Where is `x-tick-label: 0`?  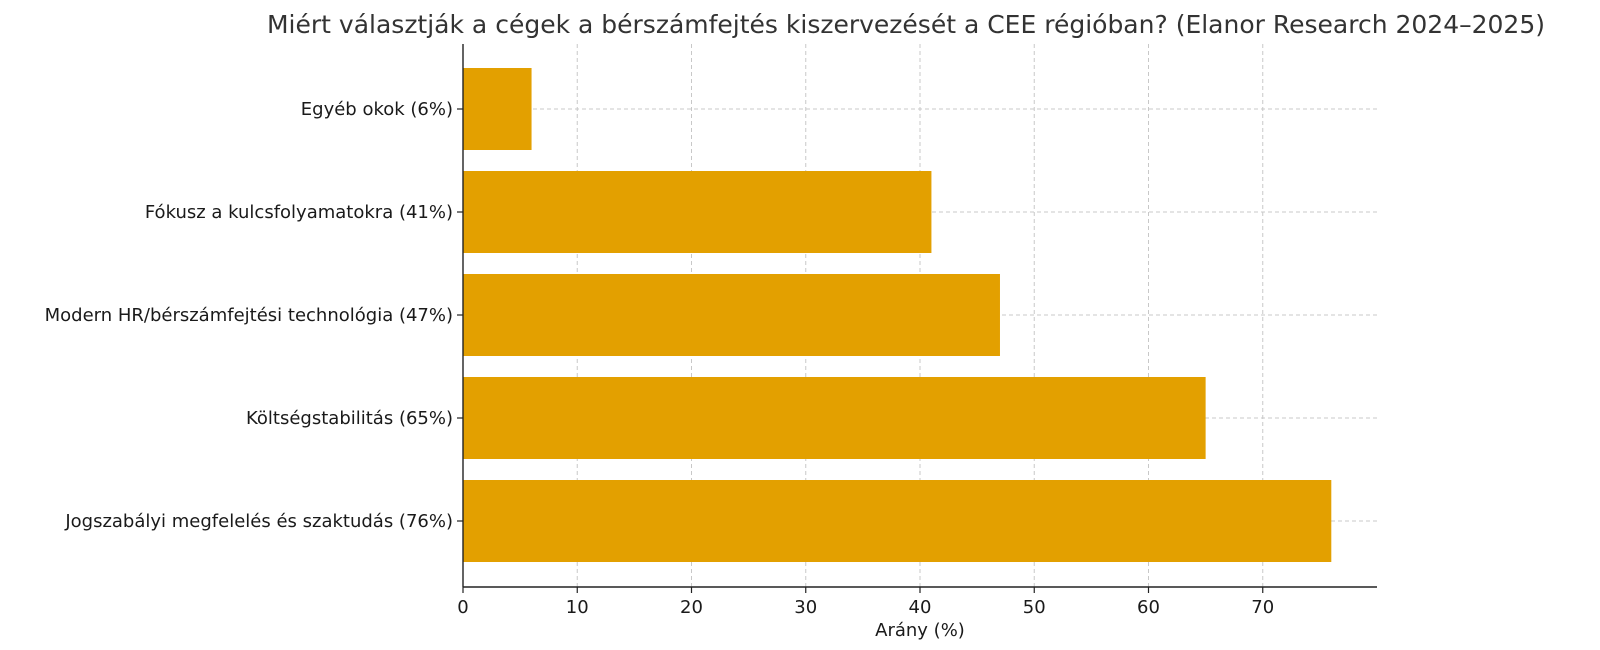 x-tick-label: 0 is located at coordinates (462, 607).